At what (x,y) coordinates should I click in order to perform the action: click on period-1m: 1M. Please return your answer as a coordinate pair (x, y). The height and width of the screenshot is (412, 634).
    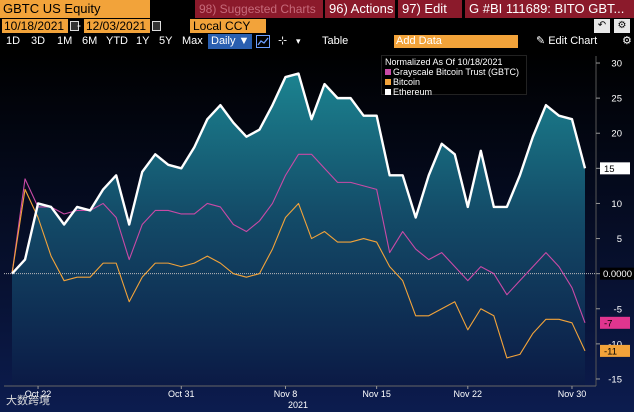
    Looking at the image, I should click on (65, 41).